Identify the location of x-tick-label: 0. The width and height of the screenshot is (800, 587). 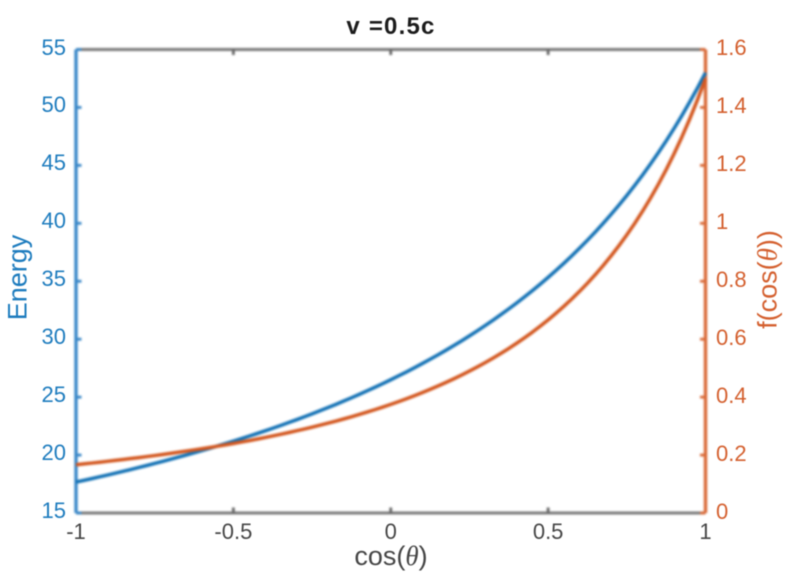
(390, 531).